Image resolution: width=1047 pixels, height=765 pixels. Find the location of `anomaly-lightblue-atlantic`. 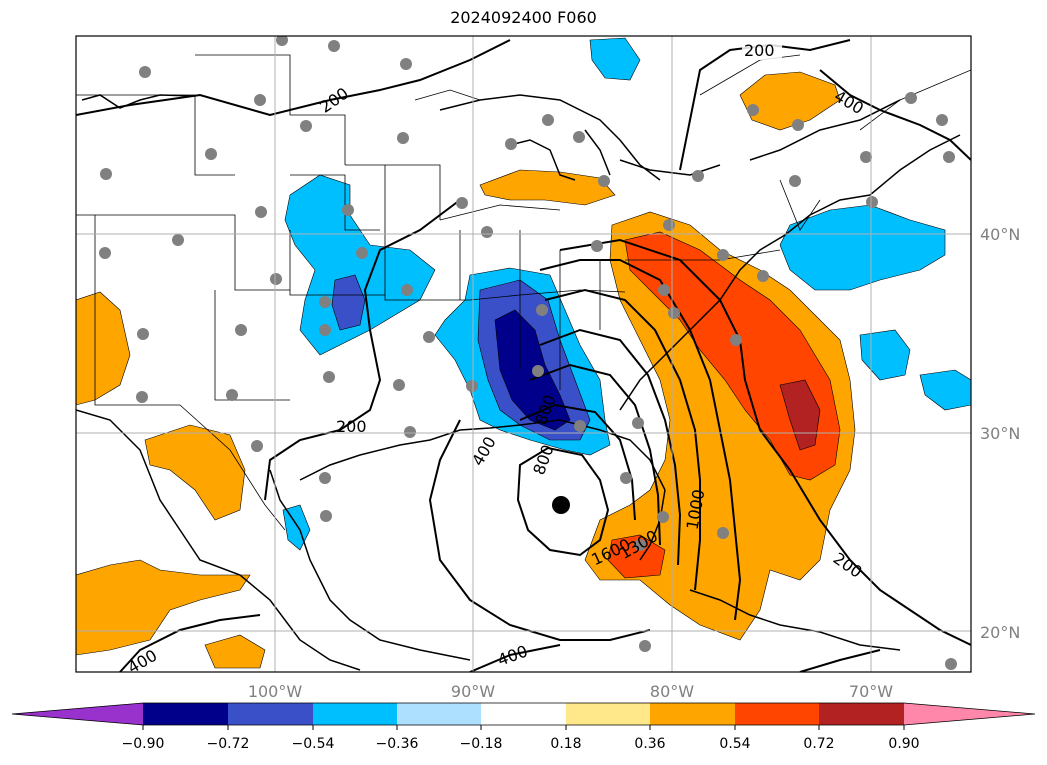

anomaly-lightblue-atlantic is located at coordinates (885, 355).